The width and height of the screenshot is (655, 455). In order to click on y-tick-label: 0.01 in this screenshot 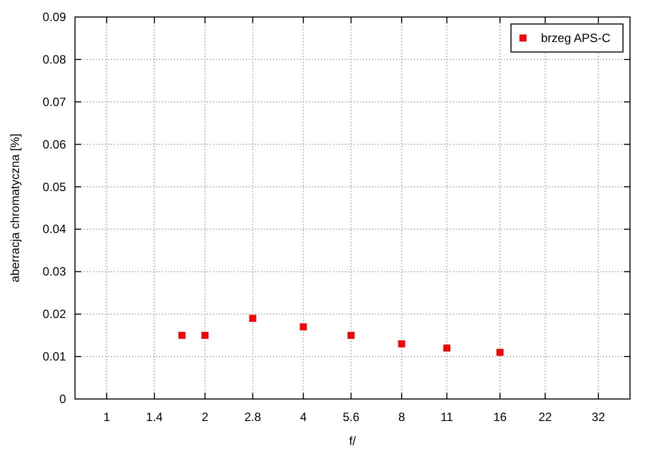, I will do `click(54, 357)`.